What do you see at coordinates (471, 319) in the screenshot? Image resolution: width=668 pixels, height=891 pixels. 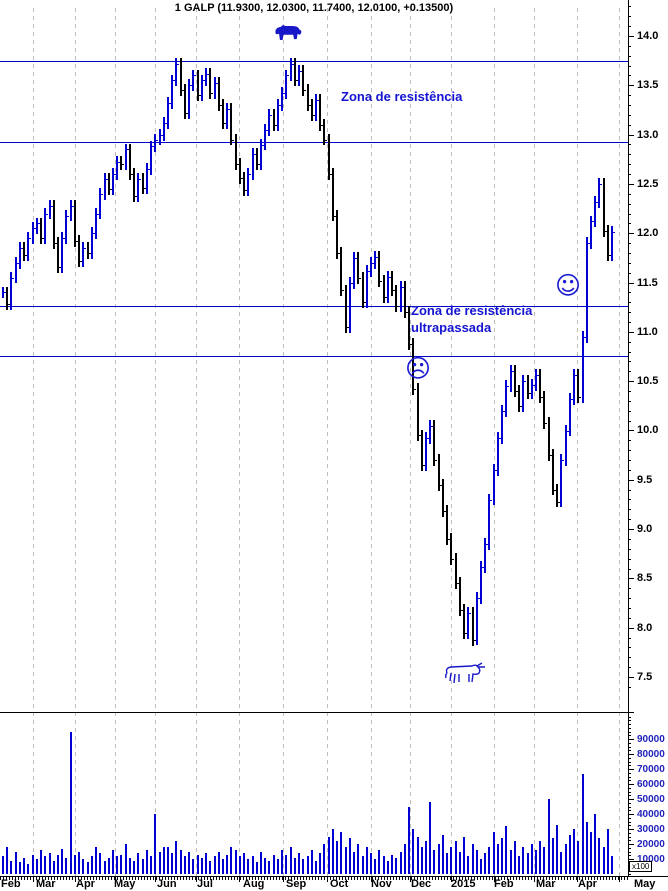 I see `breakout-annotation: Zona de resistência ultrapassada` at bounding box center [471, 319].